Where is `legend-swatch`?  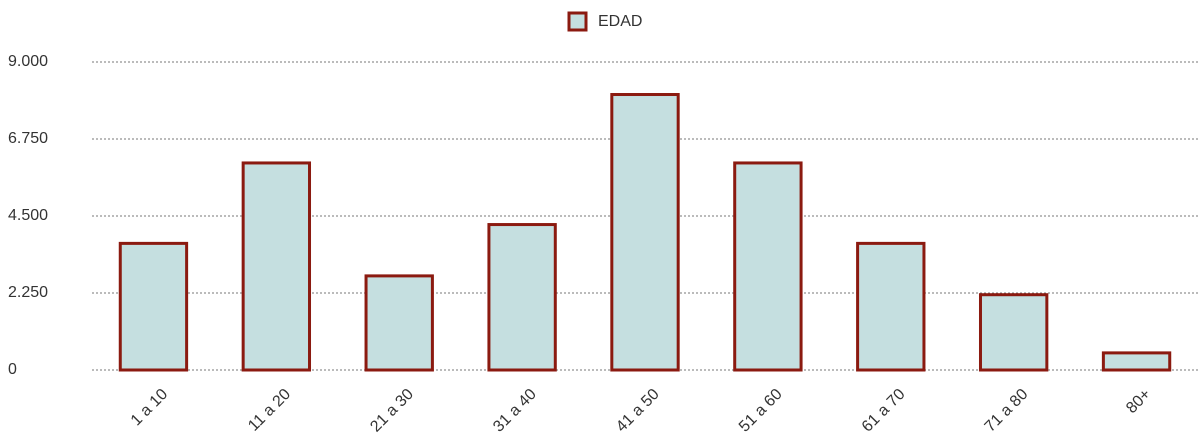
legend-swatch is located at coordinates (577, 21).